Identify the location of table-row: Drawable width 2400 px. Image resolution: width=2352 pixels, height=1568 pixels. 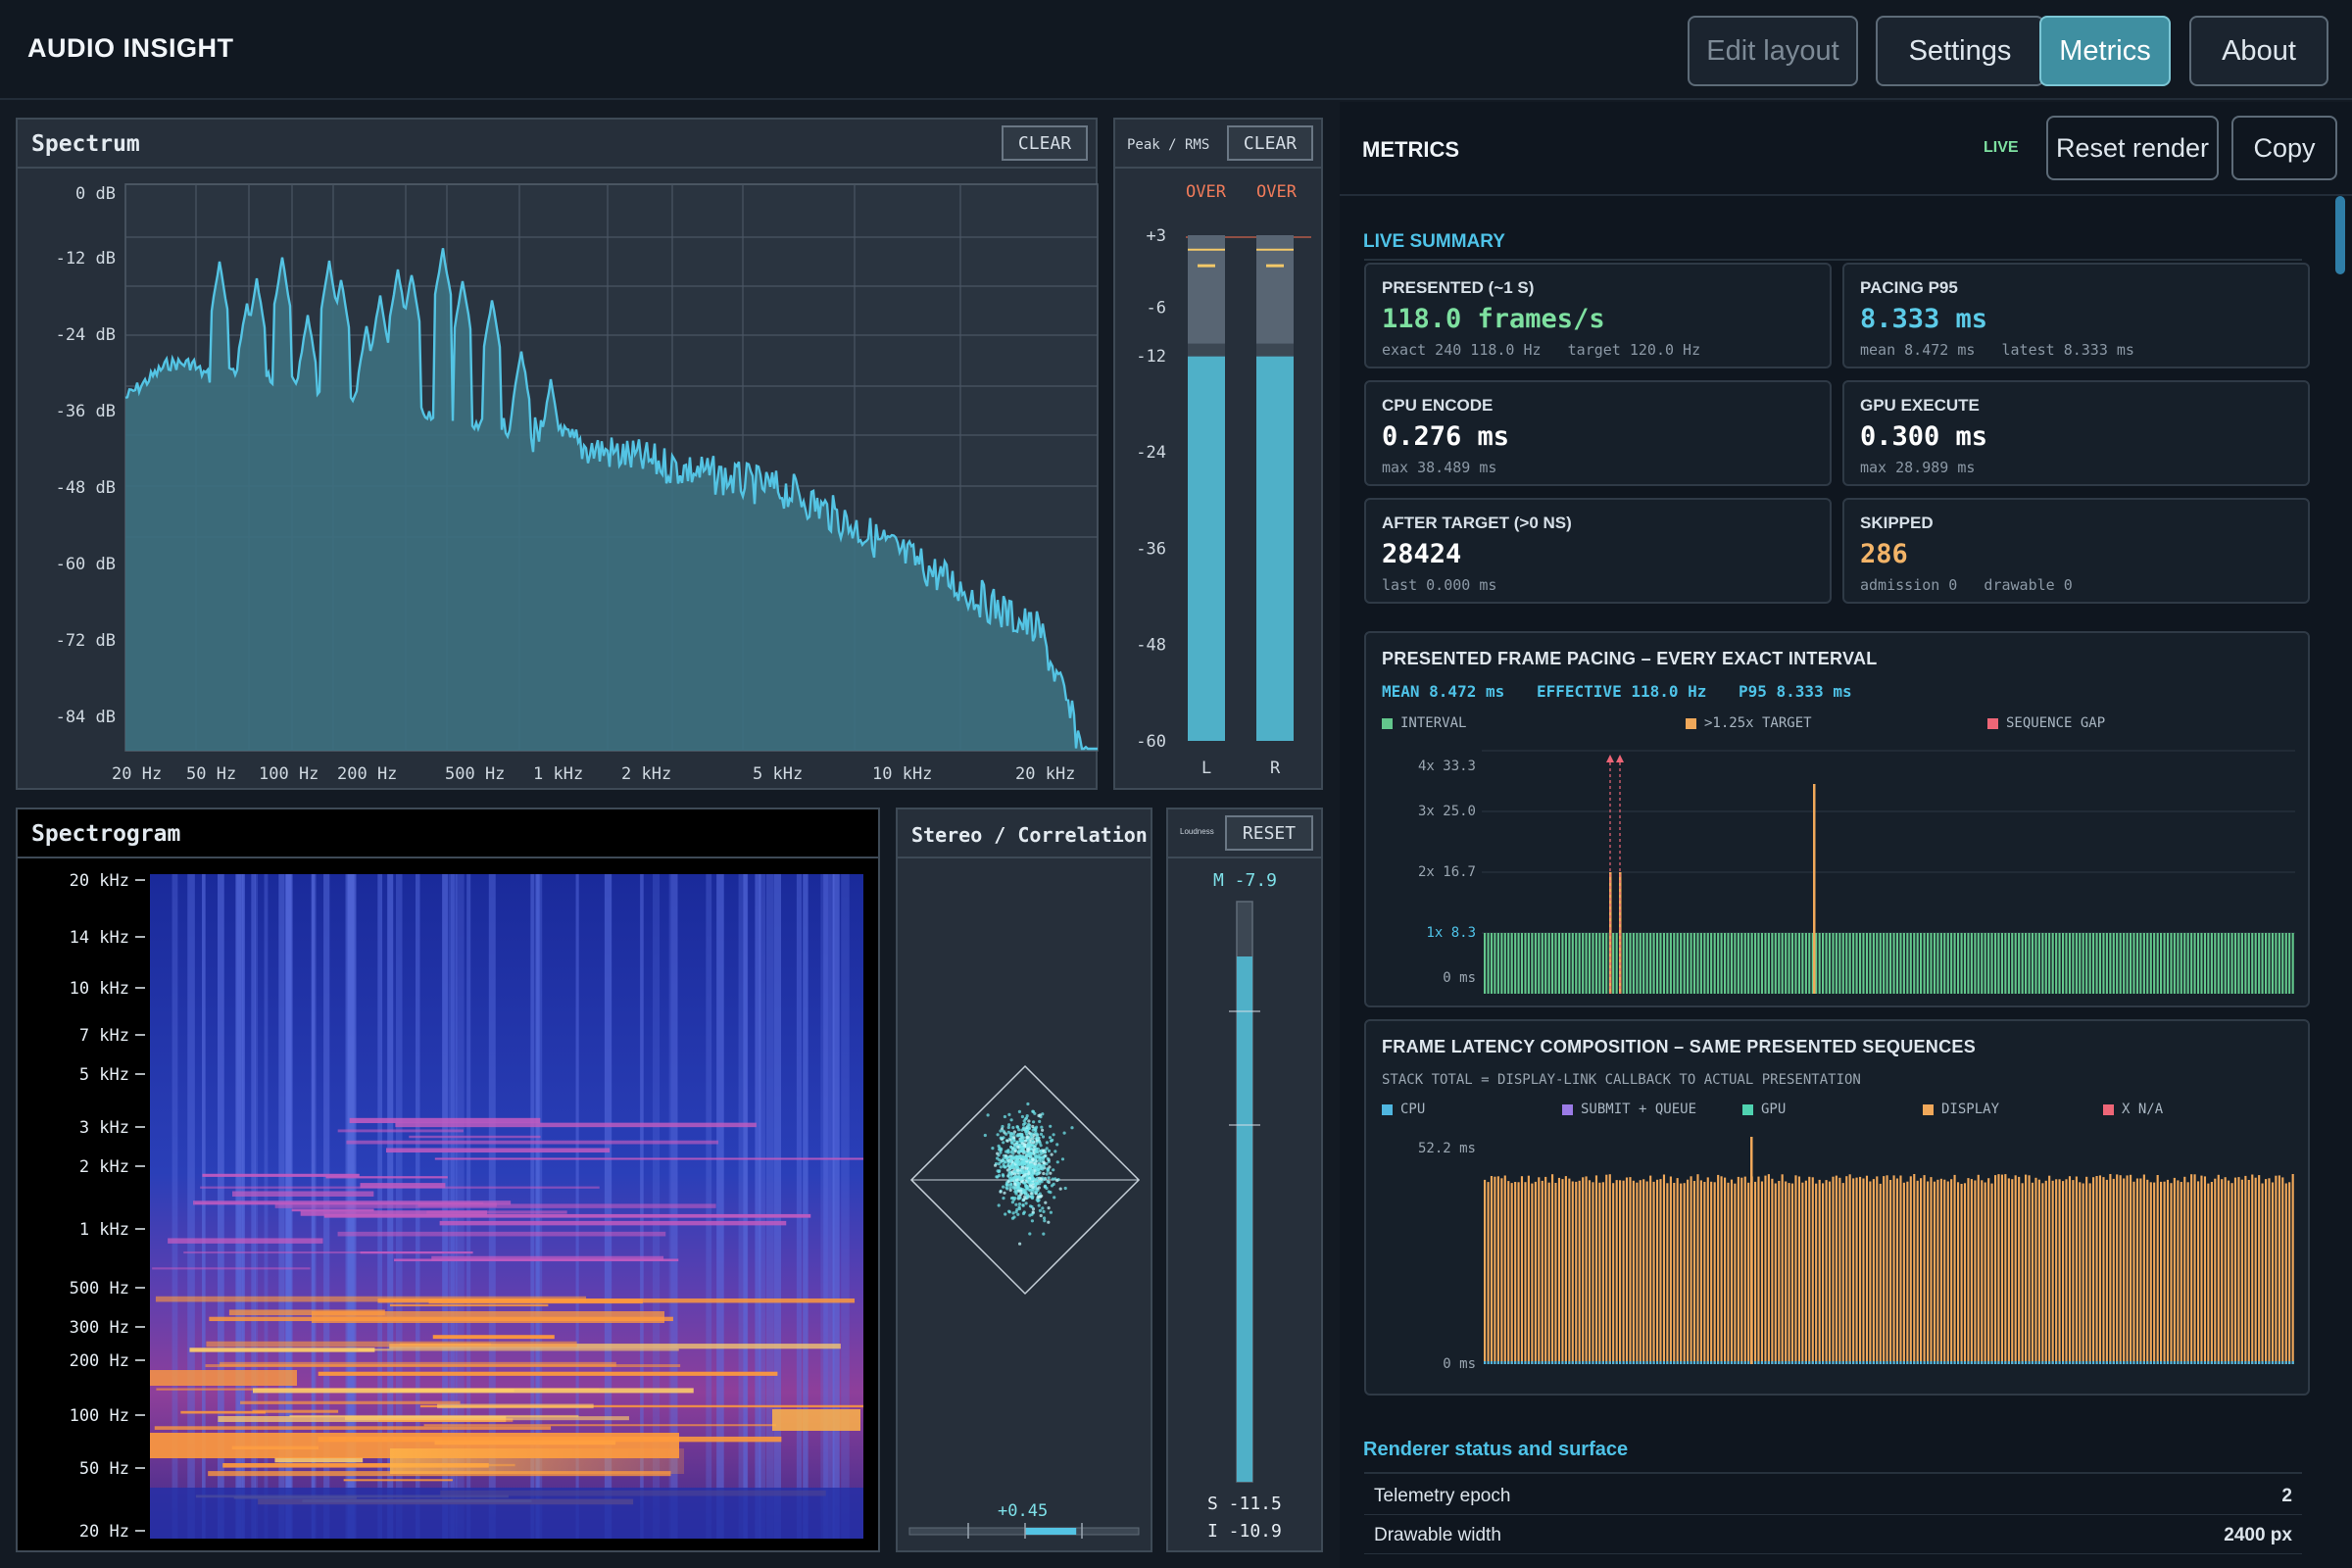
(1833, 1534).